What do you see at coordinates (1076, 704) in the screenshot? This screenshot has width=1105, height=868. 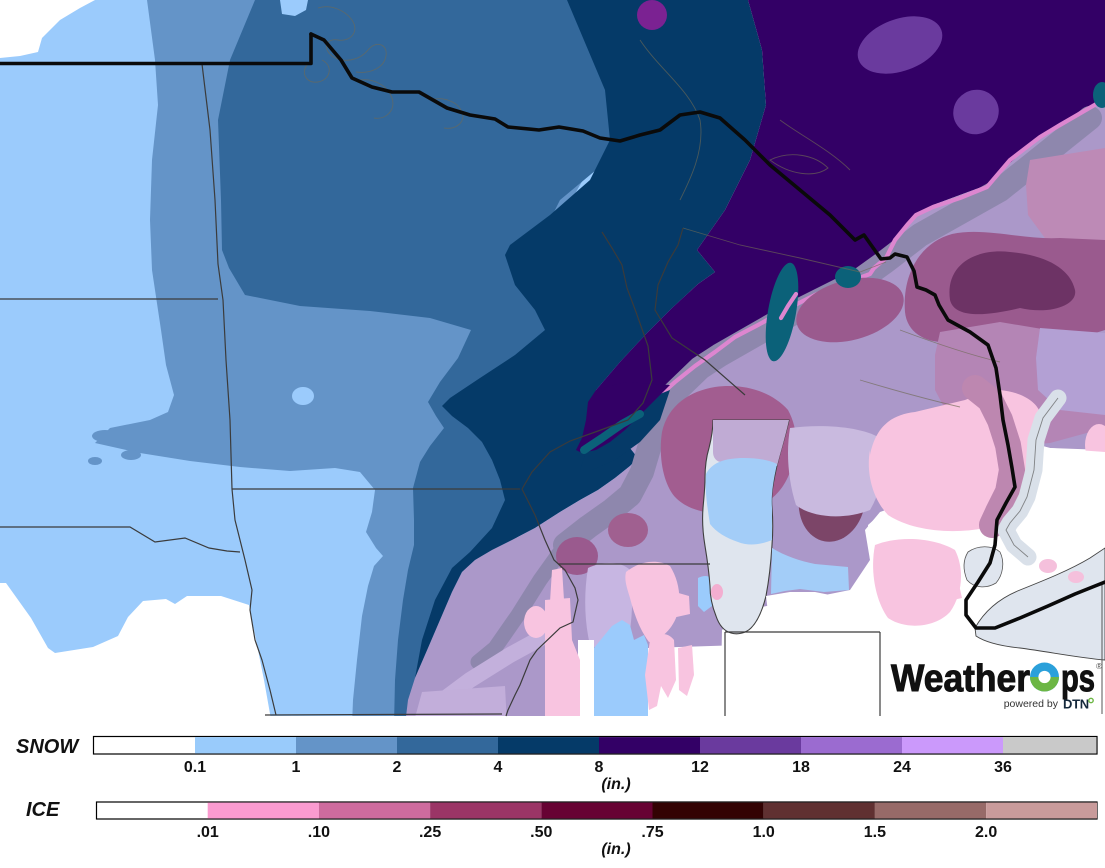 I see `svg-text: DTN` at bounding box center [1076, 704].